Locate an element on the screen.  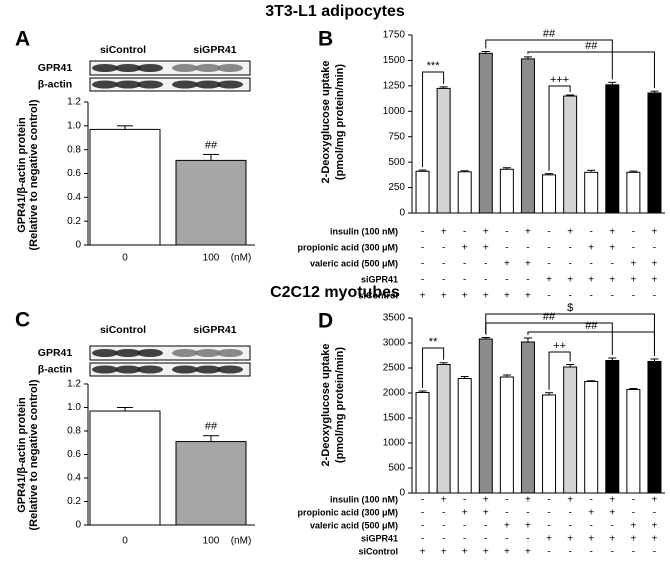
annotation: *** is located at coordinates (434, 66).